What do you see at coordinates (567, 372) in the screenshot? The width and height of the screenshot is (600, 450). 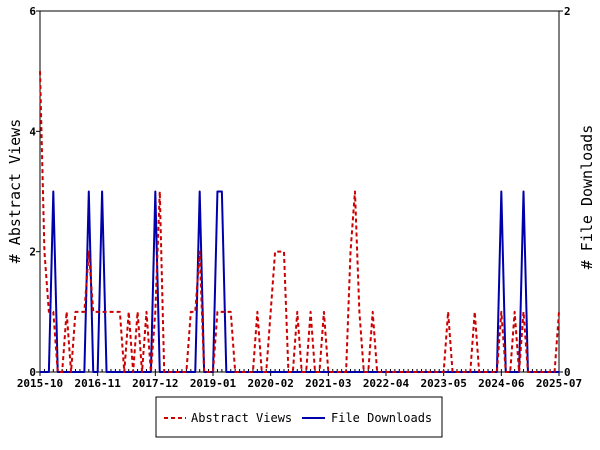 I see `right-y-tick-label: 0` at bounding box center [567, 372].